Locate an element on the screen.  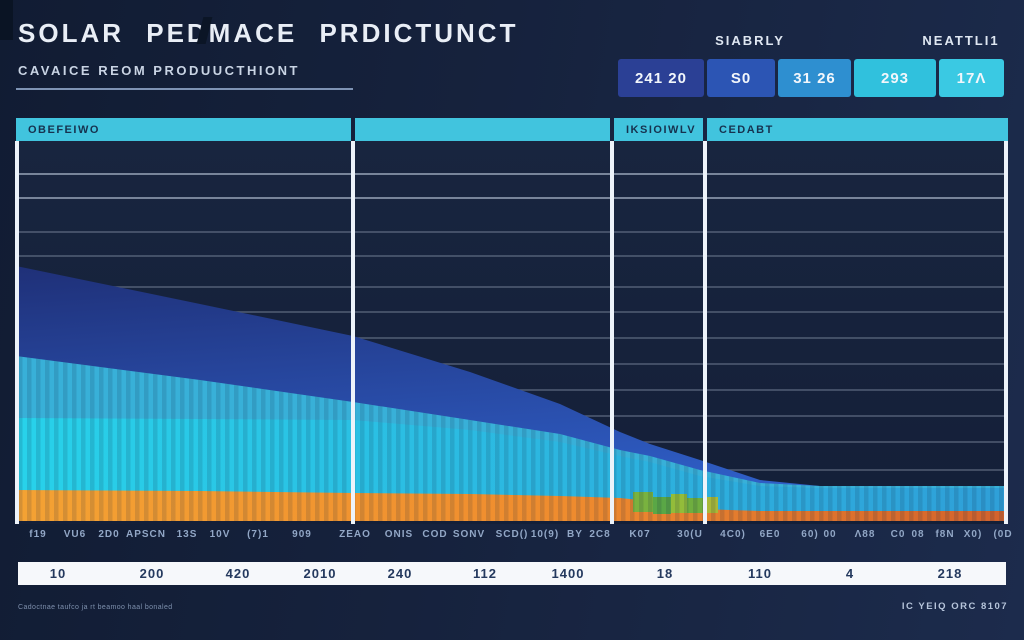
x-tick-label: VU6 is located at coordinates (75, 534).